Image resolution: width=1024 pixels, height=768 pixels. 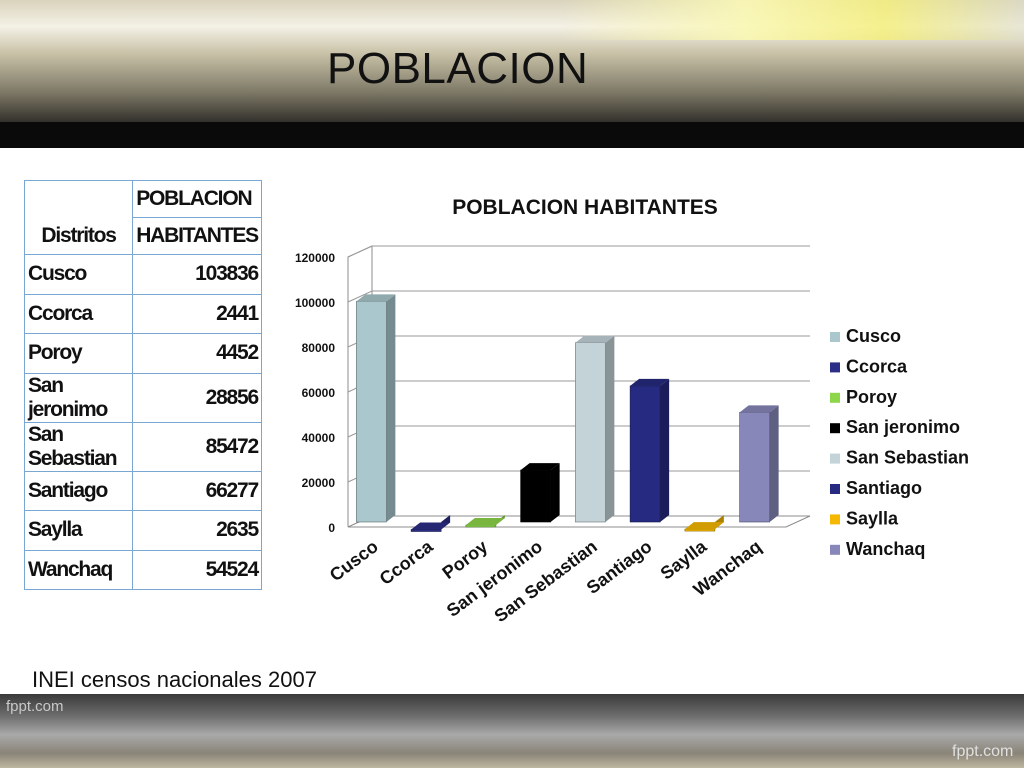 What do you see at coordinates (78, 490) in the screenshot?
I see `cell-distrito: Santiago` at bounding box center [78, 490].